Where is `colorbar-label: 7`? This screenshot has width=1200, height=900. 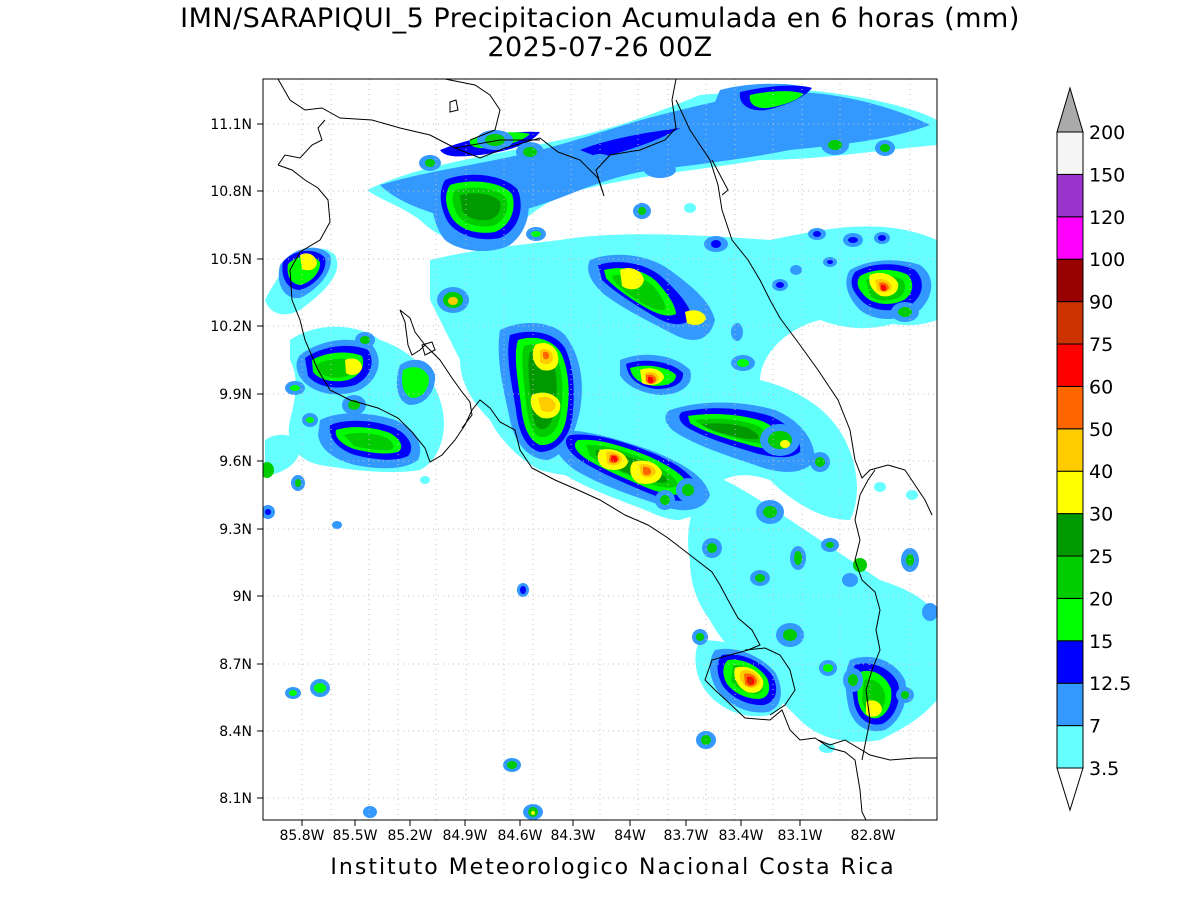
colorbar-label: 7 is located at coordinates (1095, 727).